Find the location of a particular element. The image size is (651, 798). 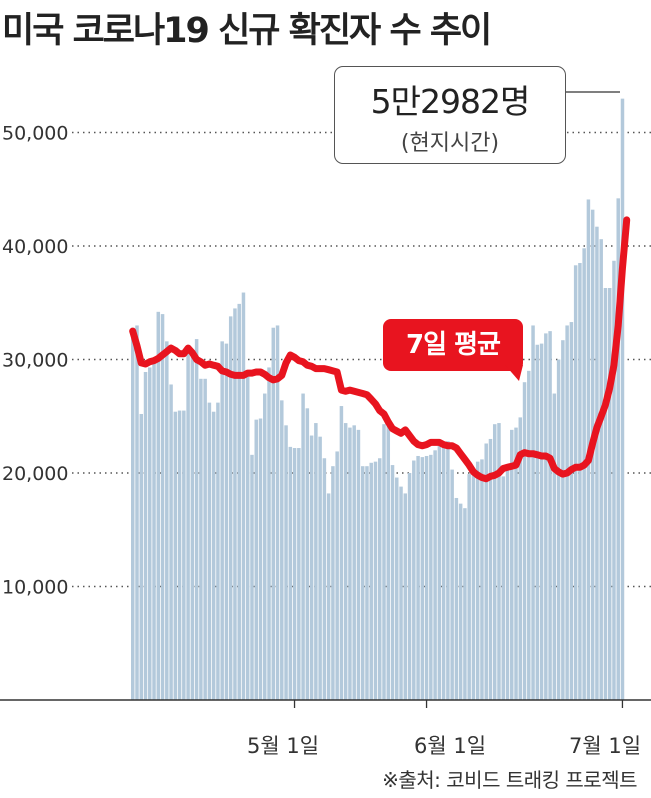

x-axis-ticks: 5월 1일 6월 1일 7월 1일 is located at coordinates (444, 729).